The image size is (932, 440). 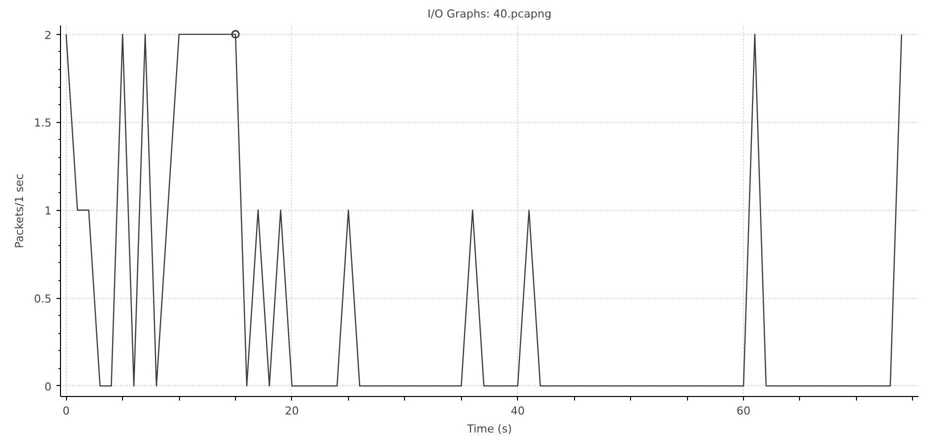 What do you see at coordinates (490, 14) in the screenshot?
I see `chart-title: I/O Graphs: 40.pcapng` at bounding box center [490, 14].